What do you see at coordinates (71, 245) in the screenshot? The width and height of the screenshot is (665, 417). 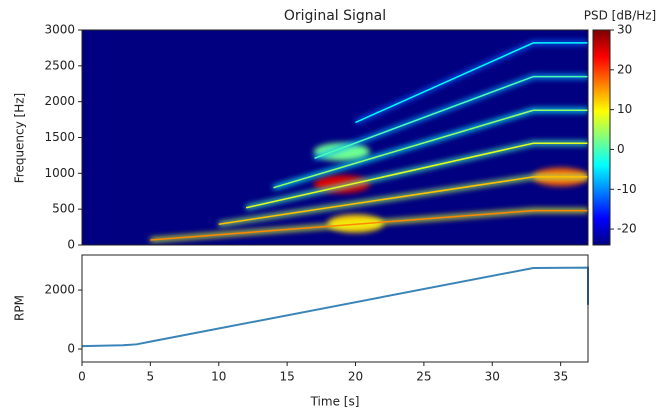 I see `y-tick-label: 0` at bounding box center [71, 245].